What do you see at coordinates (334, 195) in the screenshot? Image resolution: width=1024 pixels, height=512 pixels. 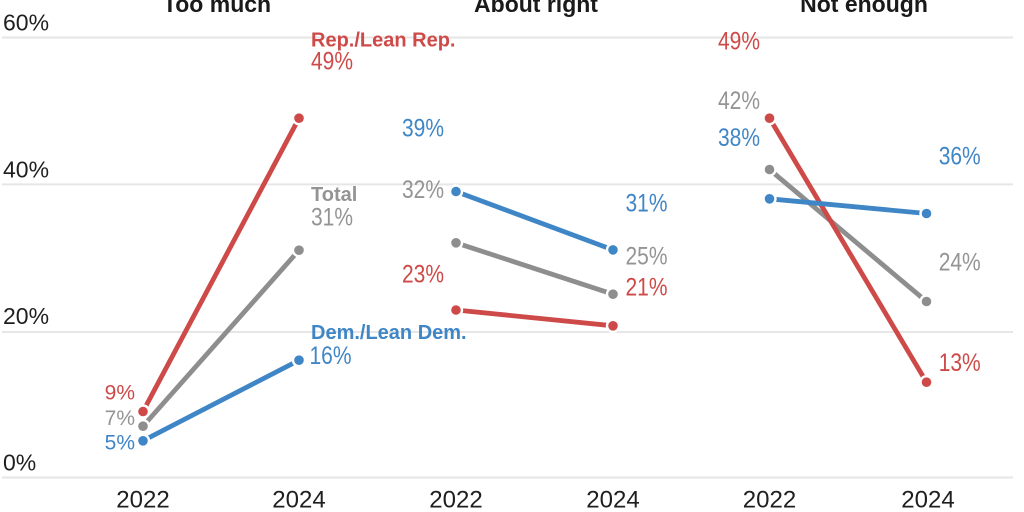 I see `svg-text: Total` at bounding box center [334, 195].